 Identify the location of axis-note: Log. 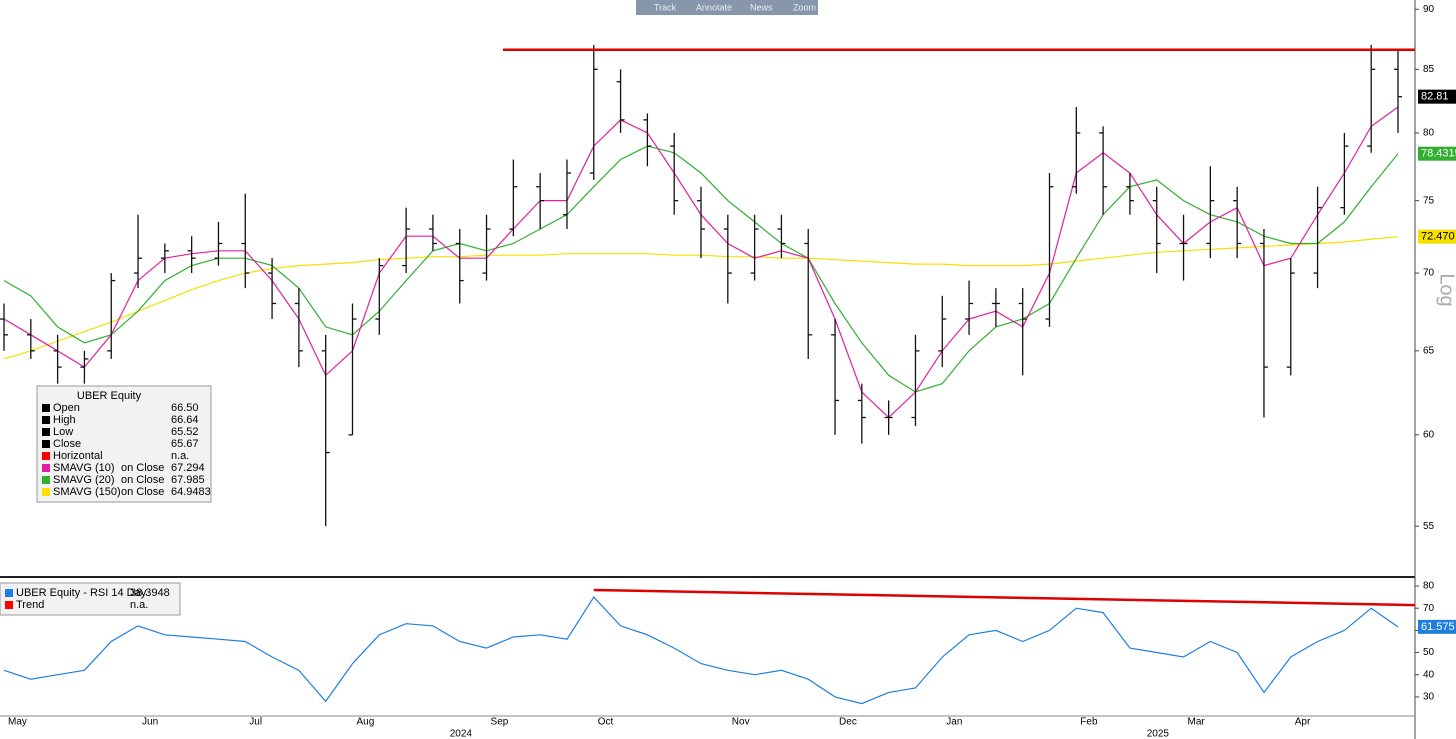
(1446, 289).